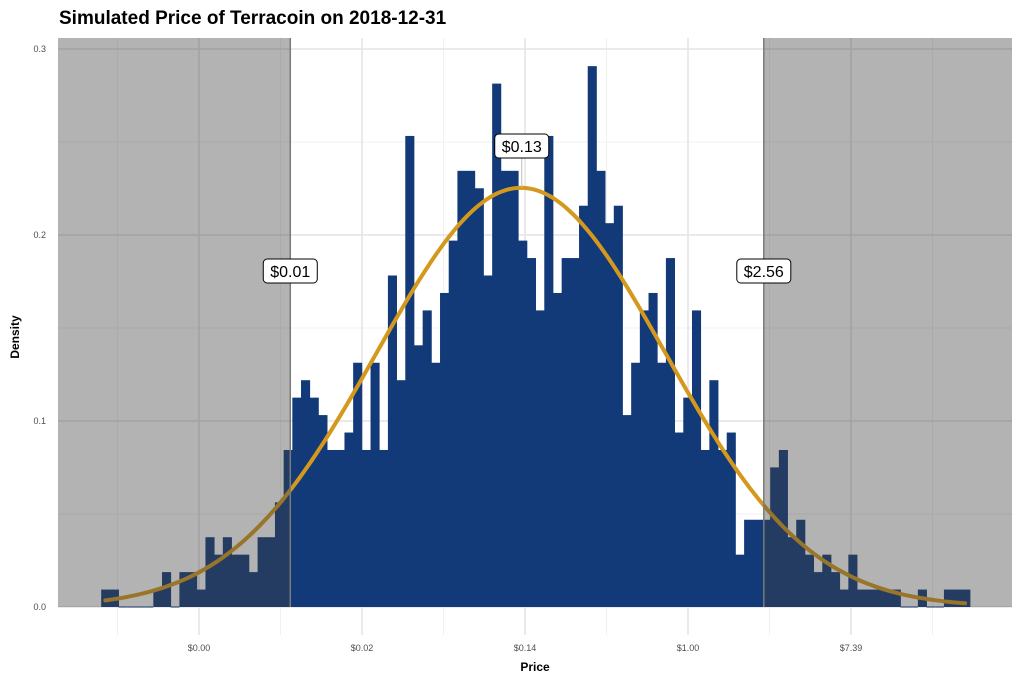 The width and height of the screenshot is (1024, 683). I want to click on price-label: $0.13, so click(522, 146).